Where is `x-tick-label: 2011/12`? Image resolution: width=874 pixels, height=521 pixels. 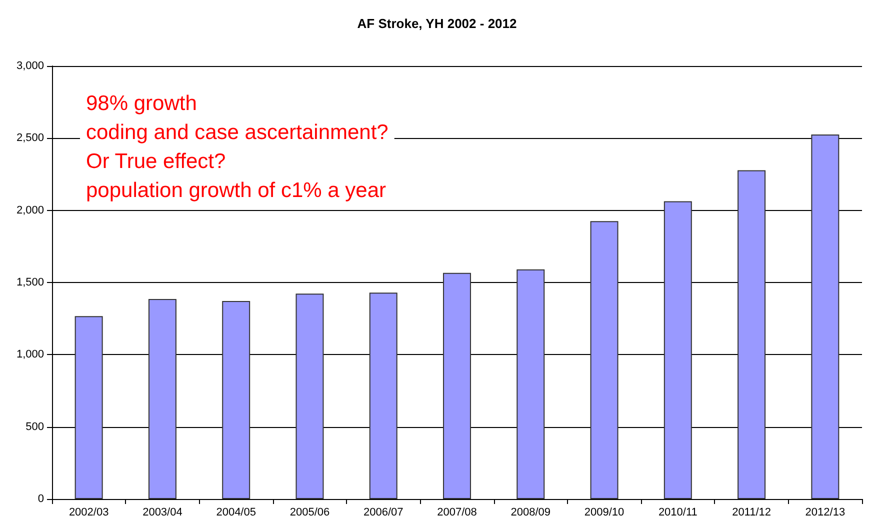 x-tick-label: 2011/12 is located at coordinates (752, 512).